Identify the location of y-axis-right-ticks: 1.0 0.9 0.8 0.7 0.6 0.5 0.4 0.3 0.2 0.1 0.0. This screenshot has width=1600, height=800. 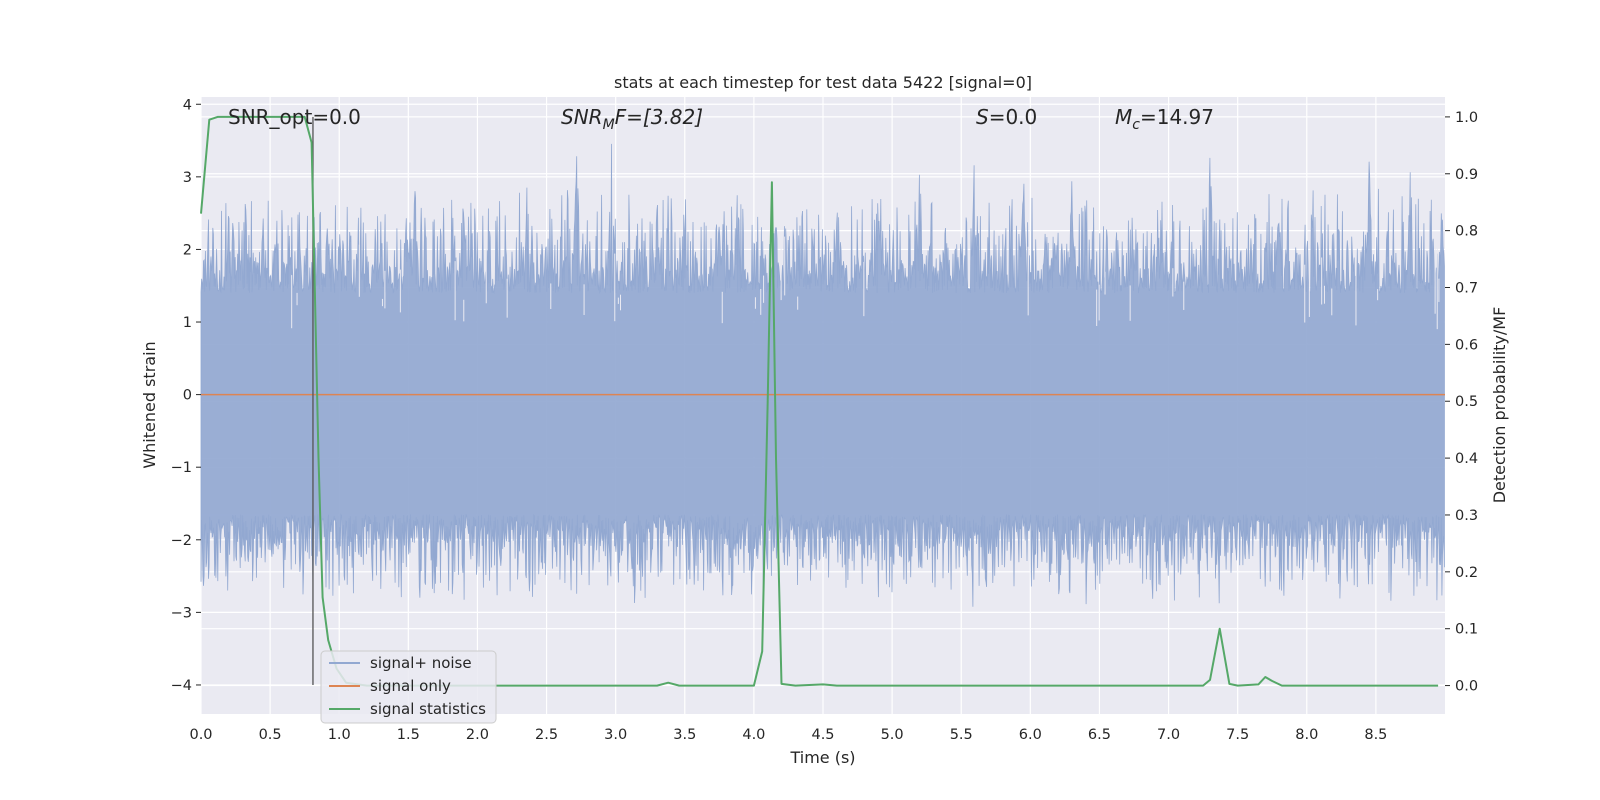
(1461, 402).